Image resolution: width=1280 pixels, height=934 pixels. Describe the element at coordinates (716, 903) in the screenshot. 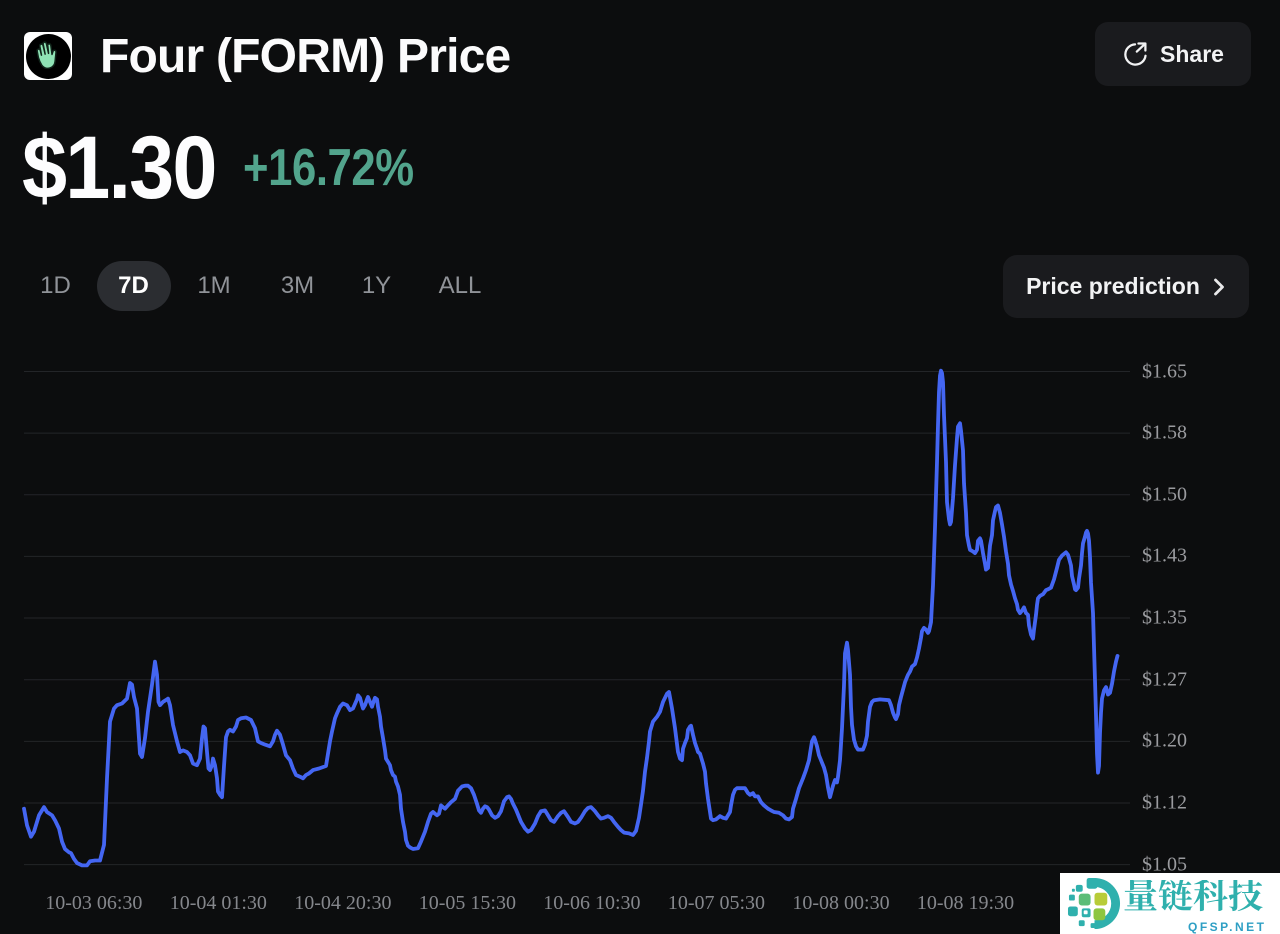

I see `x-axis-tick-label: 10-07 05:30` at that location.